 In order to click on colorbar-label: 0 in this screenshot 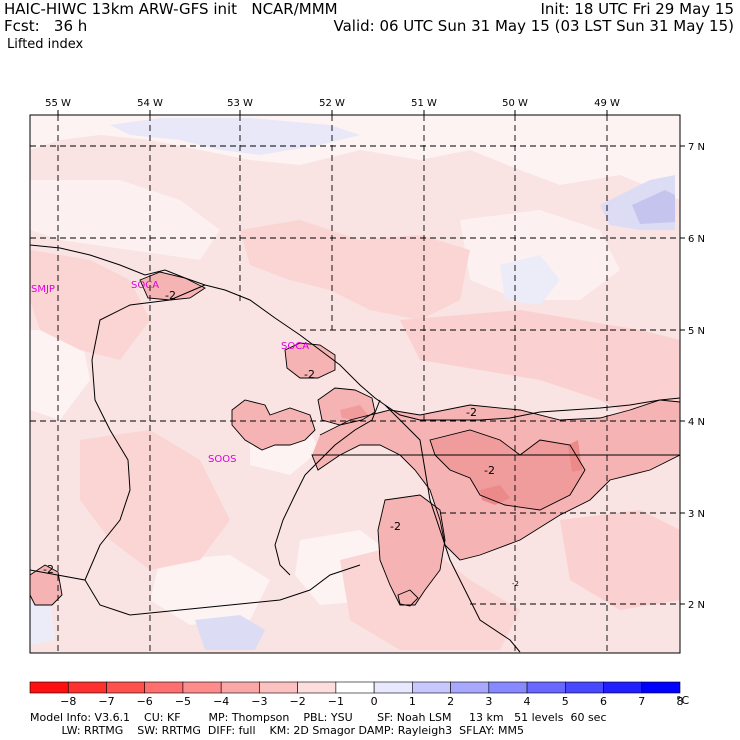, I will do `click(374, 701)`.